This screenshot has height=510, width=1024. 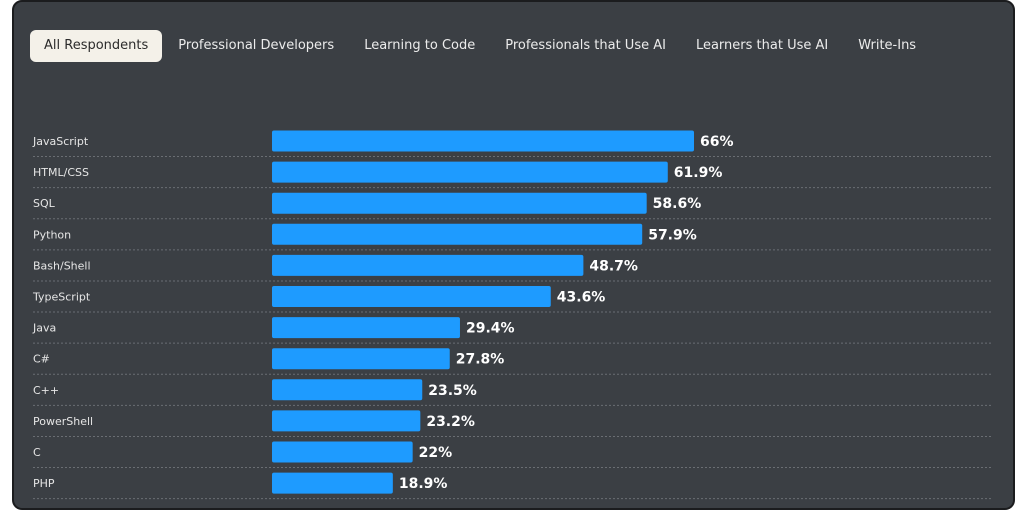 What do you see at coordinates (256, 45) in the screenshot?
I see `tab-professional-developers: Professional Developers` at bounding box center [256, 45].